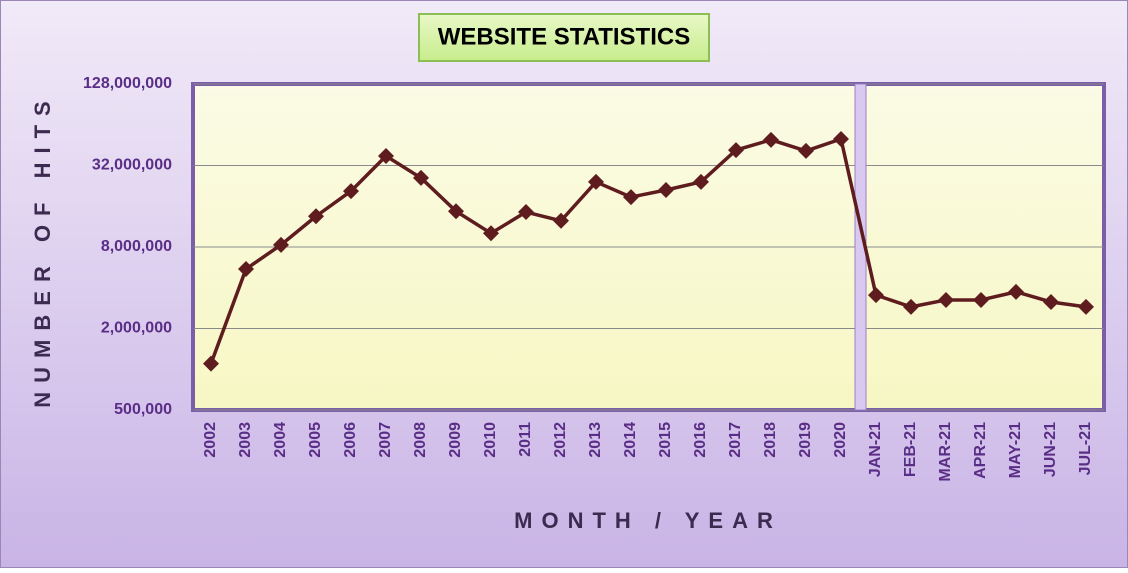 This screenshot has height=573, width=1128. What do you see at coordinates (1050, 449) in the screenshot?
I see `x-tick-label: JUN-21` at bounding box center [1050, 449].